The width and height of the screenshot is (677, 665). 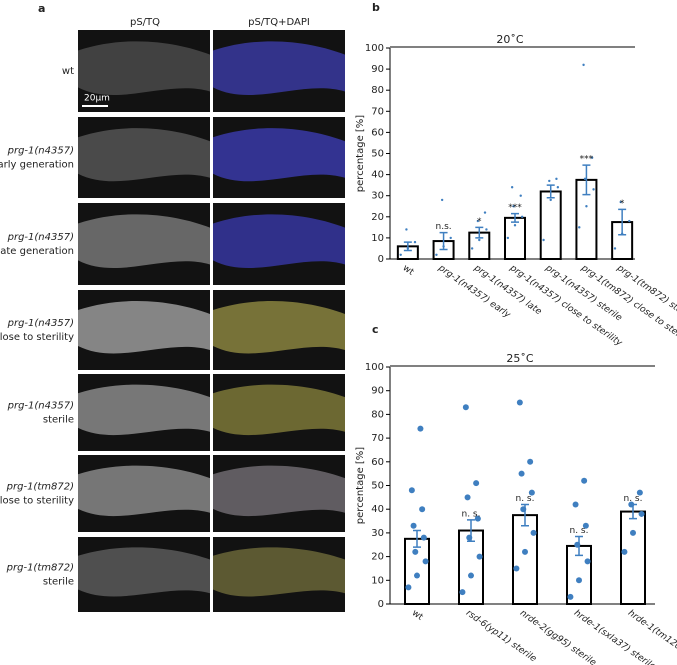 What do you see at coordinates (408, 270) in the screenshot?
I see `x-tick-label: wt` at bounding box center [408, 270].